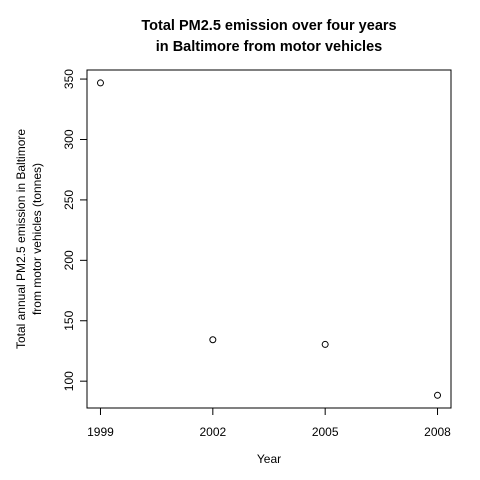 The image size is (480, 480). What do you see at coordinates (100, 432) in the screenshot?
I see `x-tick-label: 1999` at bounding box center [100, 432].